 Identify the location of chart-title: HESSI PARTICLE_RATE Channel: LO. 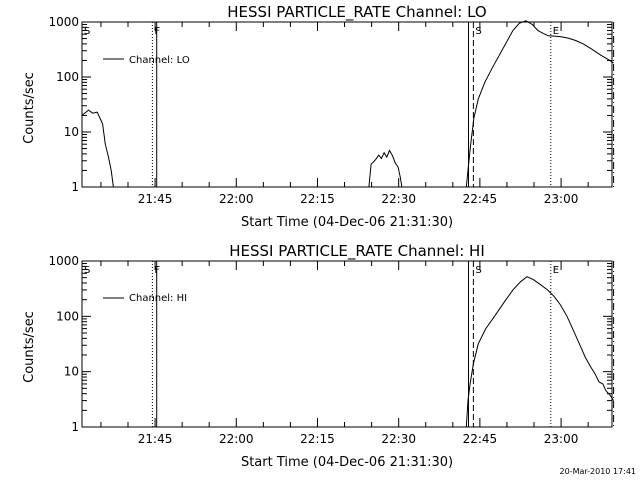
(356, 12).